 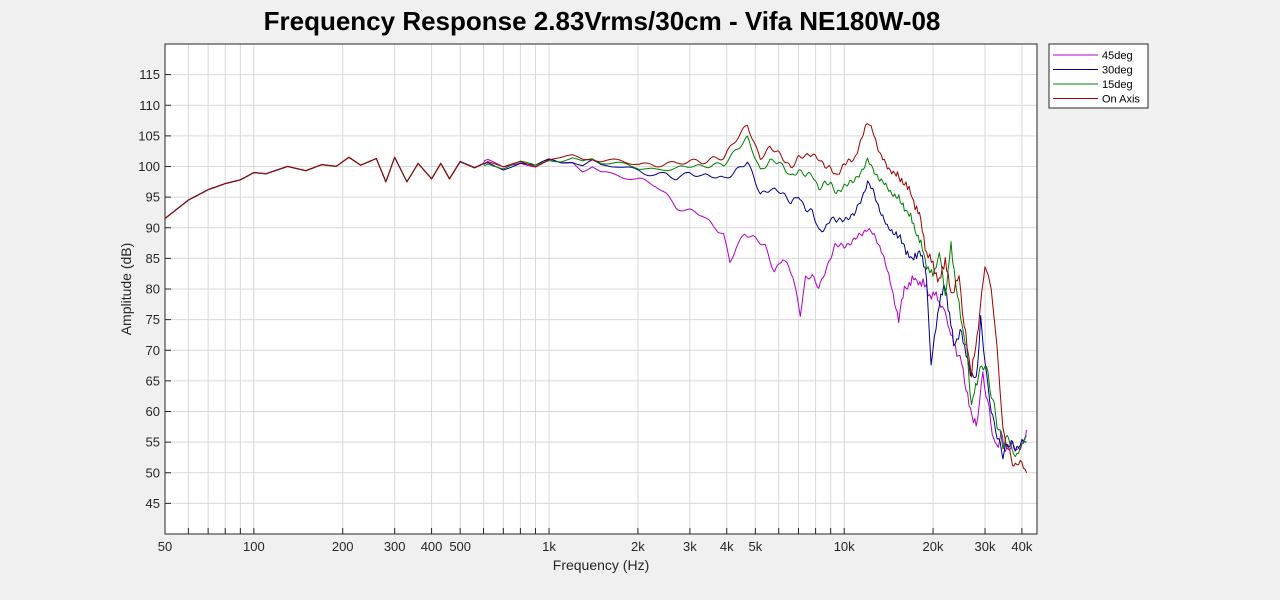 What do you see at coordinates (153, 503) in the screenshot?
I see `y-tick-label: 45` at bounding box center [153, 503].